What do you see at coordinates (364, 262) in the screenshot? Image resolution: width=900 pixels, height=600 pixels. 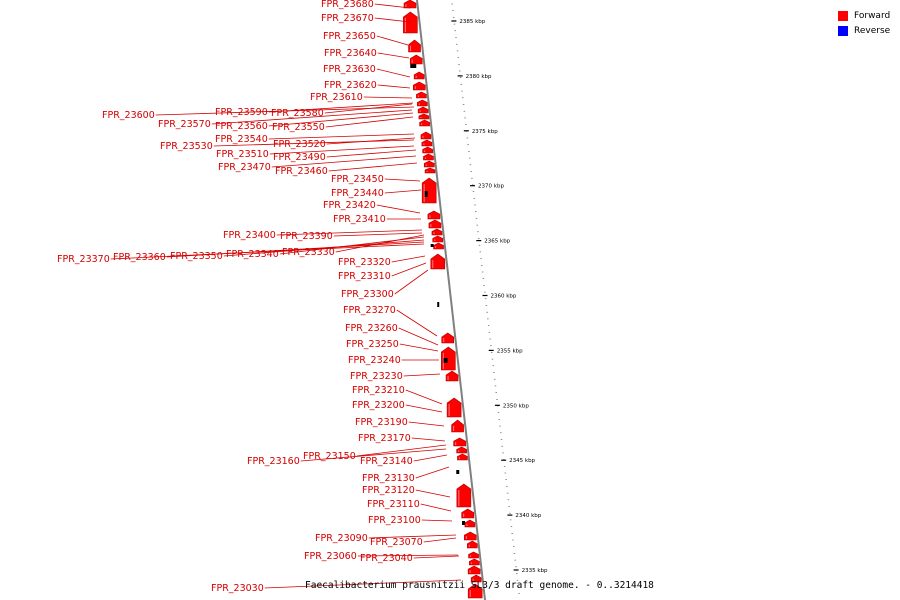 I see `gene-label: FPR_23320` at bounding box center [364, 262].